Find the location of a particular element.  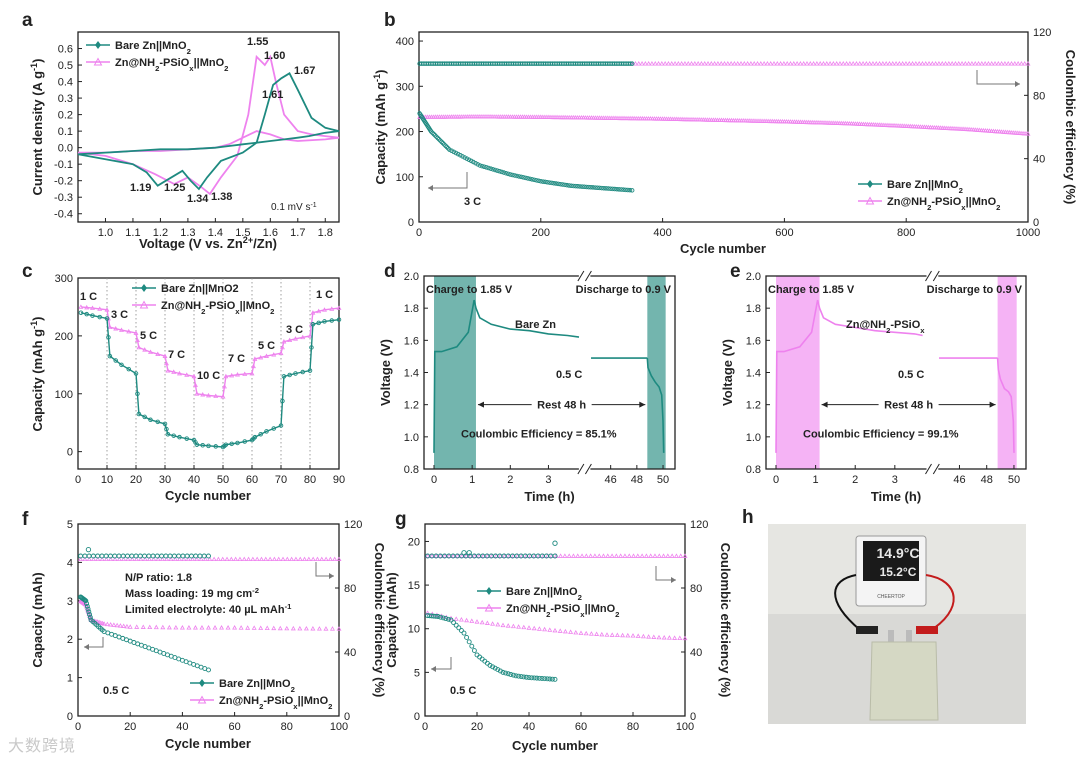

x-tick-label: 20 is located at coordinates (477, 727).